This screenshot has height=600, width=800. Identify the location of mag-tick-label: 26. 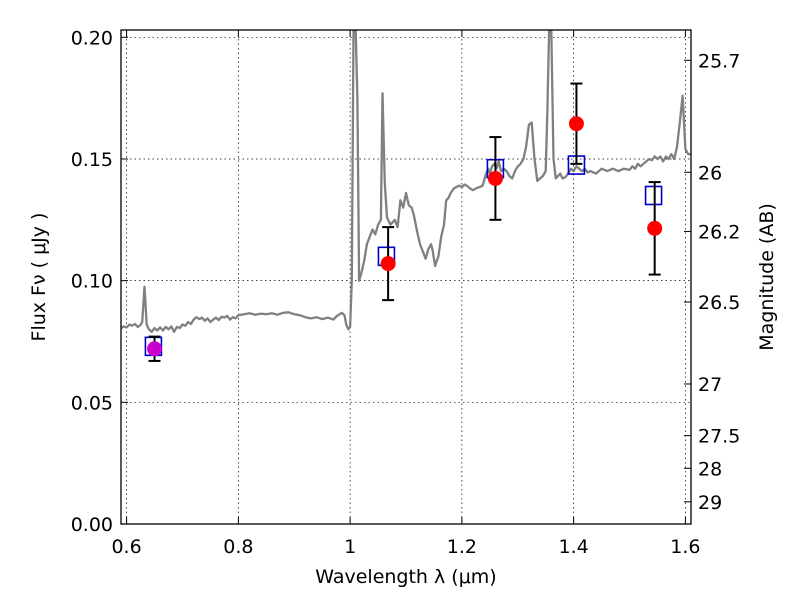
(710, 173).